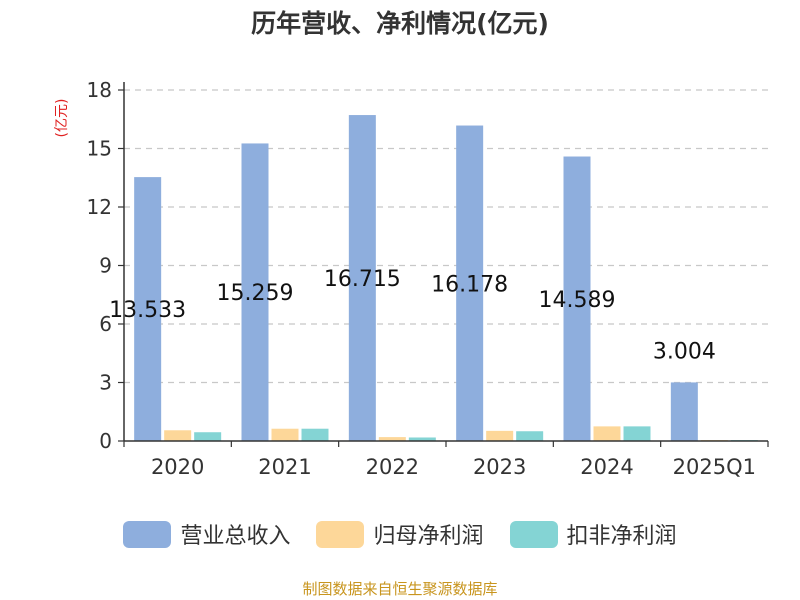 Image resolution: width=800 pixels, height=600 pixels. What do you see at coordinates (400, 23) in the screenshot?
I see `chart-title: 历年营收、净利情况(亿元)` at bounding box center [400, 23].